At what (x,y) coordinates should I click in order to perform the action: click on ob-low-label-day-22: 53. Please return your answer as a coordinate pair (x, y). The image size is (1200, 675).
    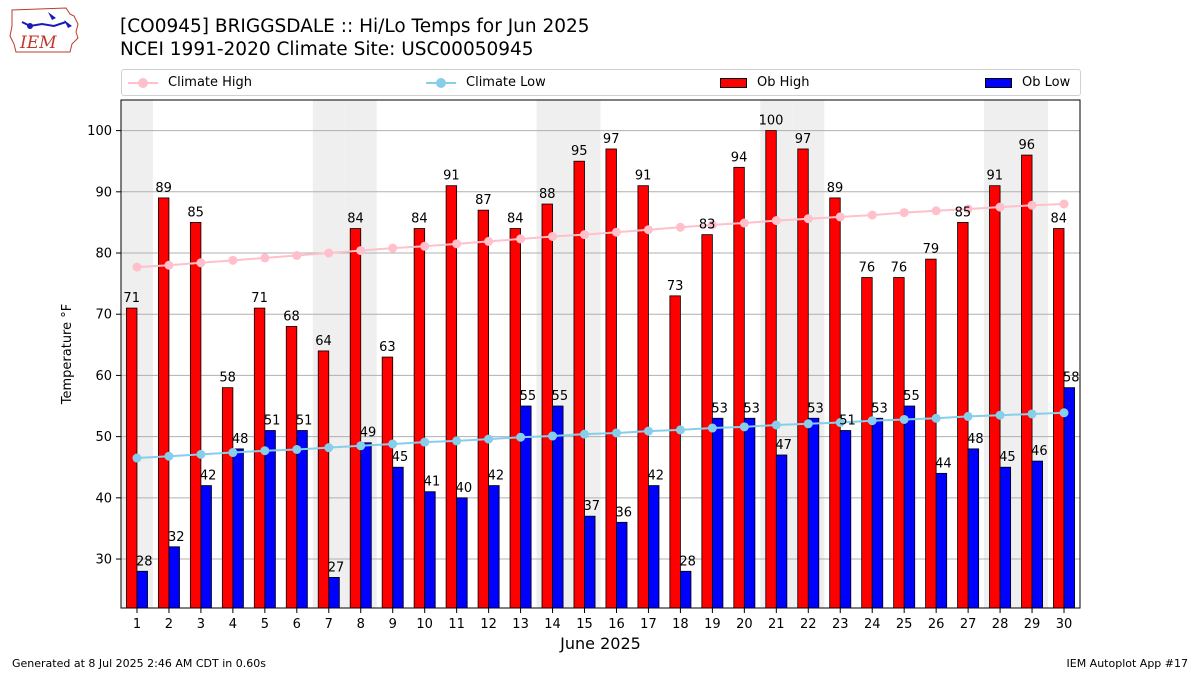
    Looking at the image, I should click on (815, 408).